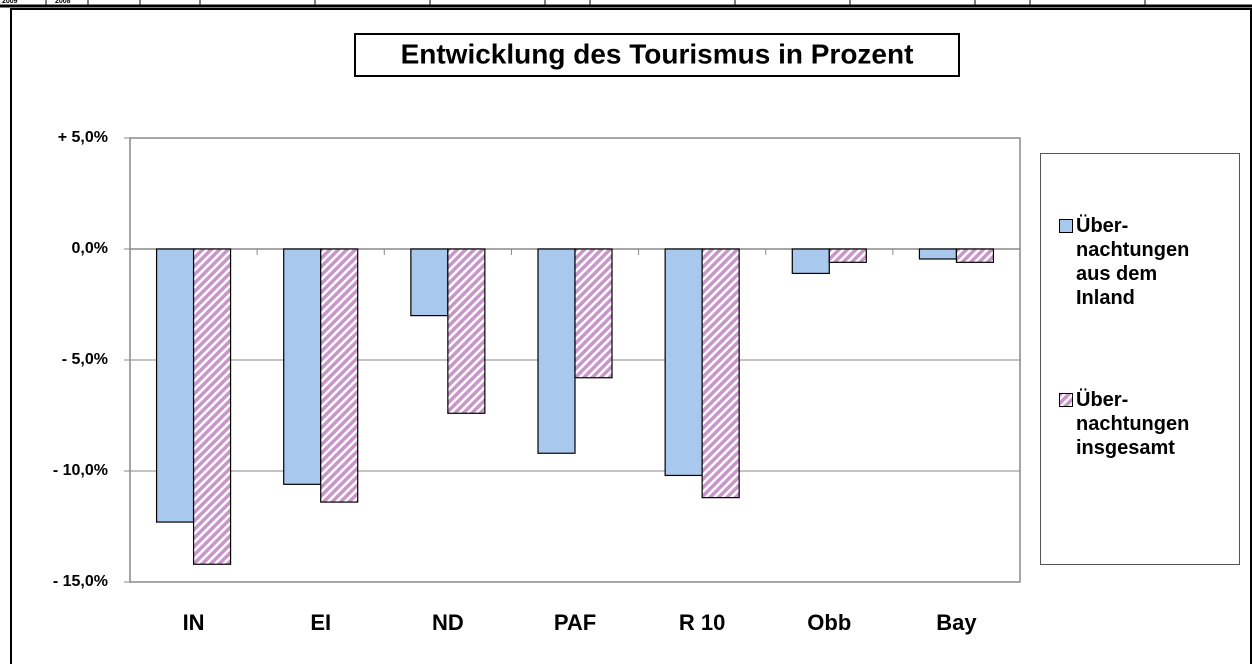 The height and width of the screenshot is (664, 1252). I want to click on y-tick-label: - 10,0%, so click(80, 470).